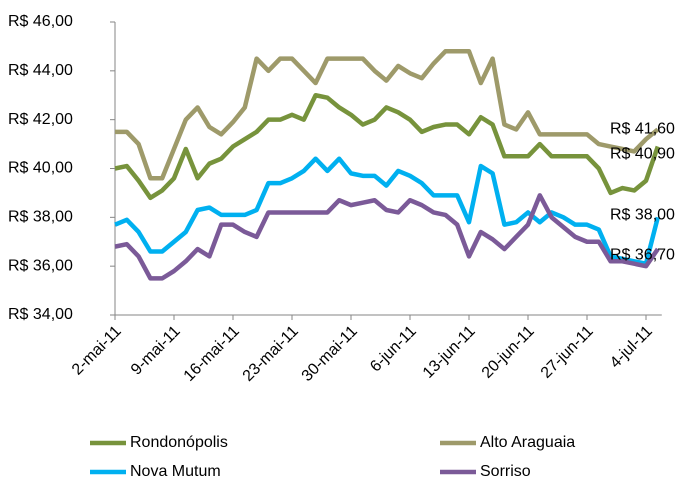 The width and height of the screenshot is (689, 487). What do you see at coordinates (212, 354) in the screenshot?
I see `x-tick-label: 16-mai-11` at bounding box center [212, 354].